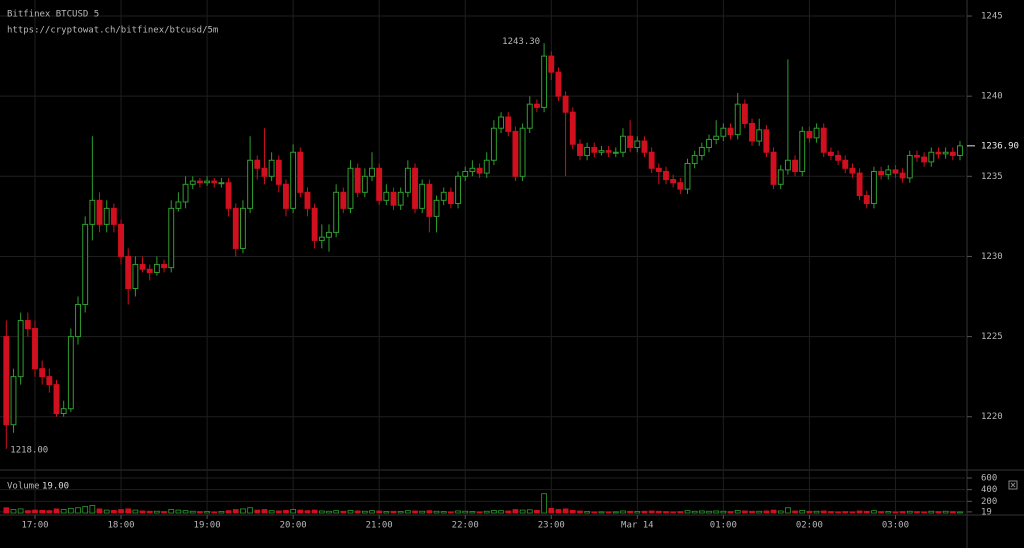 The height and width of the screenshot is (548, 1024). I want to click on x-tick-label: 22:00, so click(465, 526).